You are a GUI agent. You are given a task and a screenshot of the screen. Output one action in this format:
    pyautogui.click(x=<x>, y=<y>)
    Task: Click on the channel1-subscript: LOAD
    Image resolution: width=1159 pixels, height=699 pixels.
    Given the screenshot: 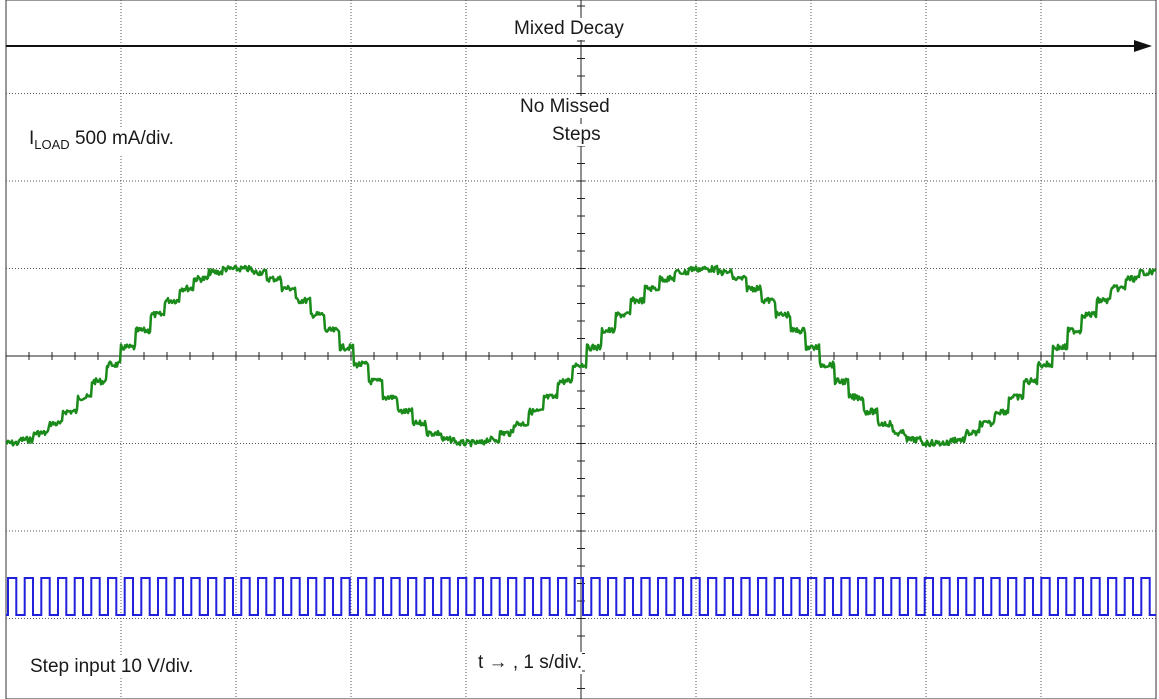 What is the action you would take?
    pyautogui.click(x=52, y=144)
    